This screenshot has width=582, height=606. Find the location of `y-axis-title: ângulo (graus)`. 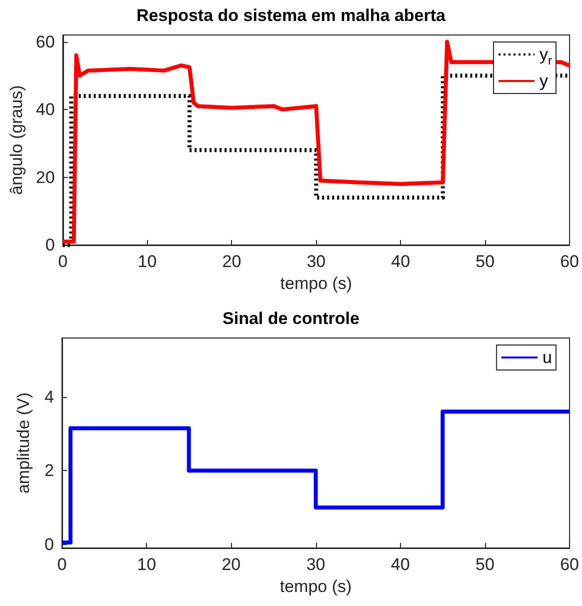

y-axis-title: ângulo (graus) is located at coordinates (16, 140).